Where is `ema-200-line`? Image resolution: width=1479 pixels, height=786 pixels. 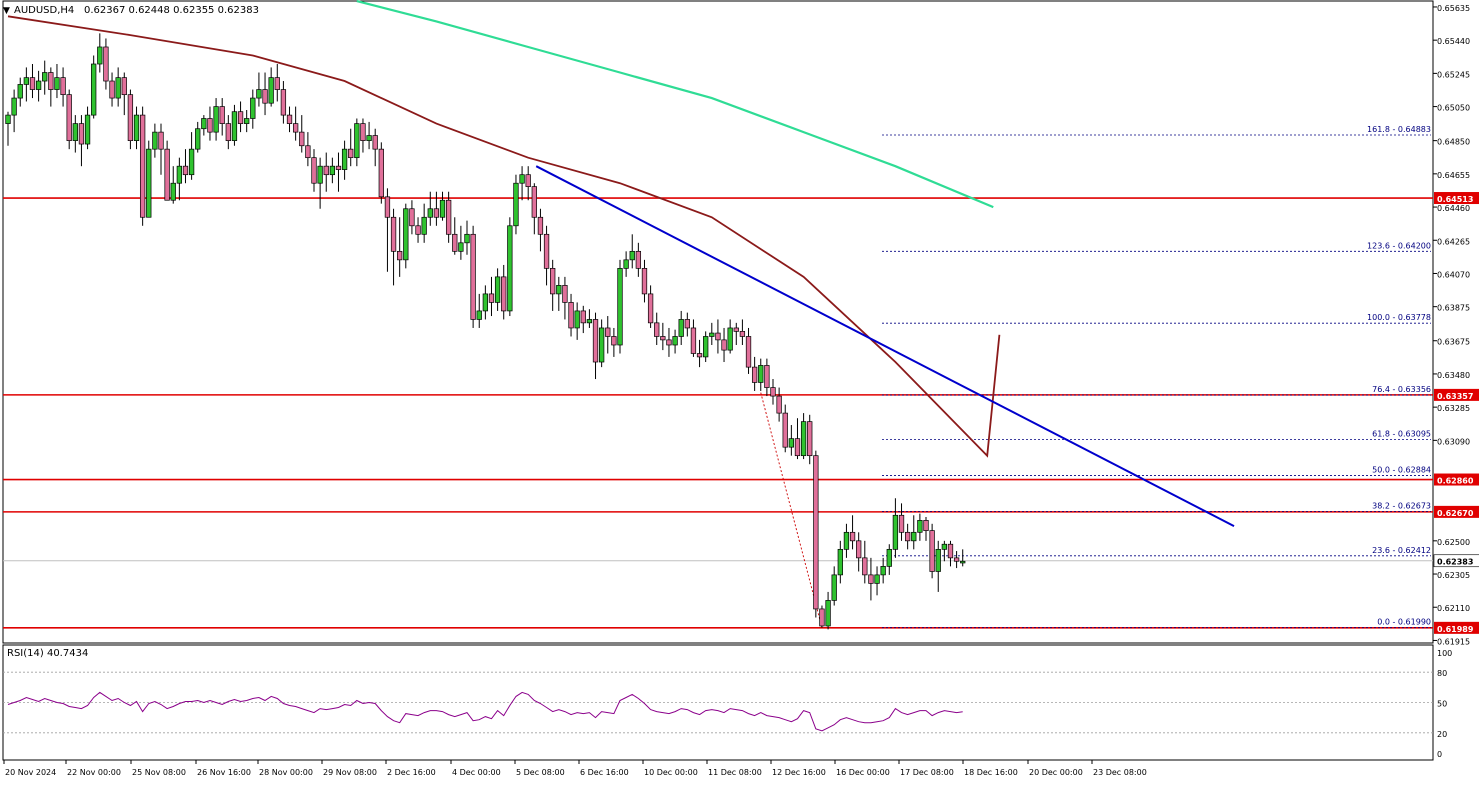
ema-200-line is located at coordinates (675, 104).